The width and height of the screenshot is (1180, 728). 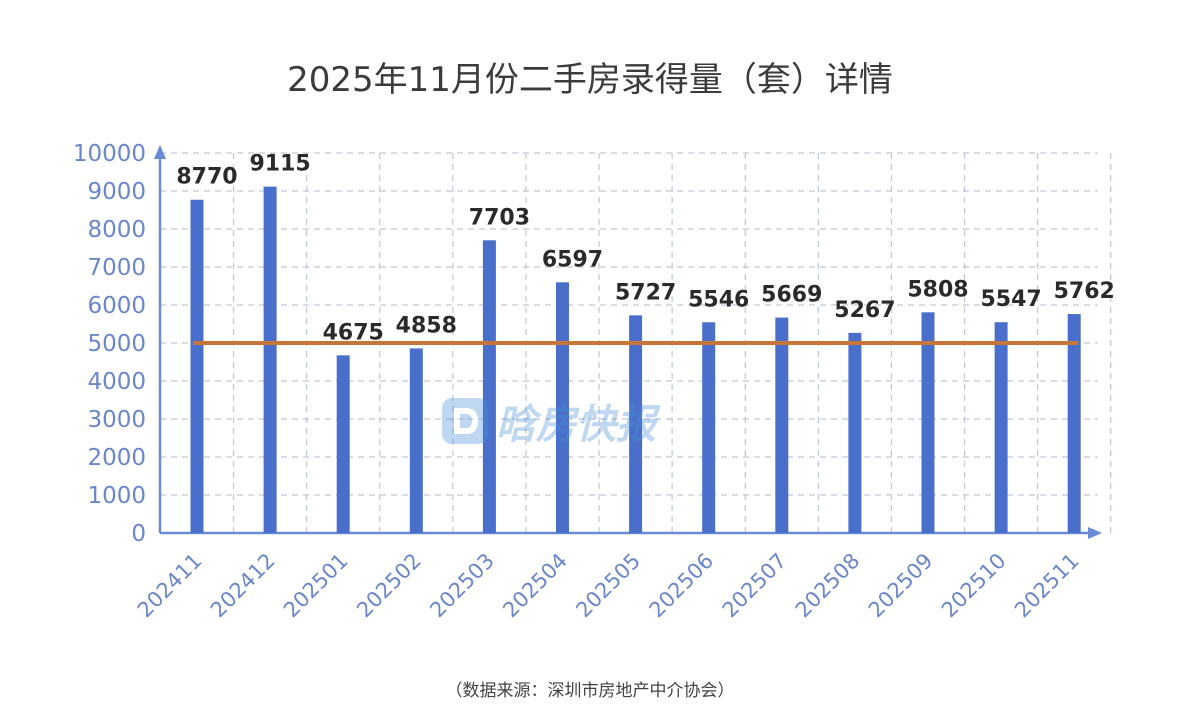 I want to click on x-tick-label: 202508, so click(x=828, y=586).